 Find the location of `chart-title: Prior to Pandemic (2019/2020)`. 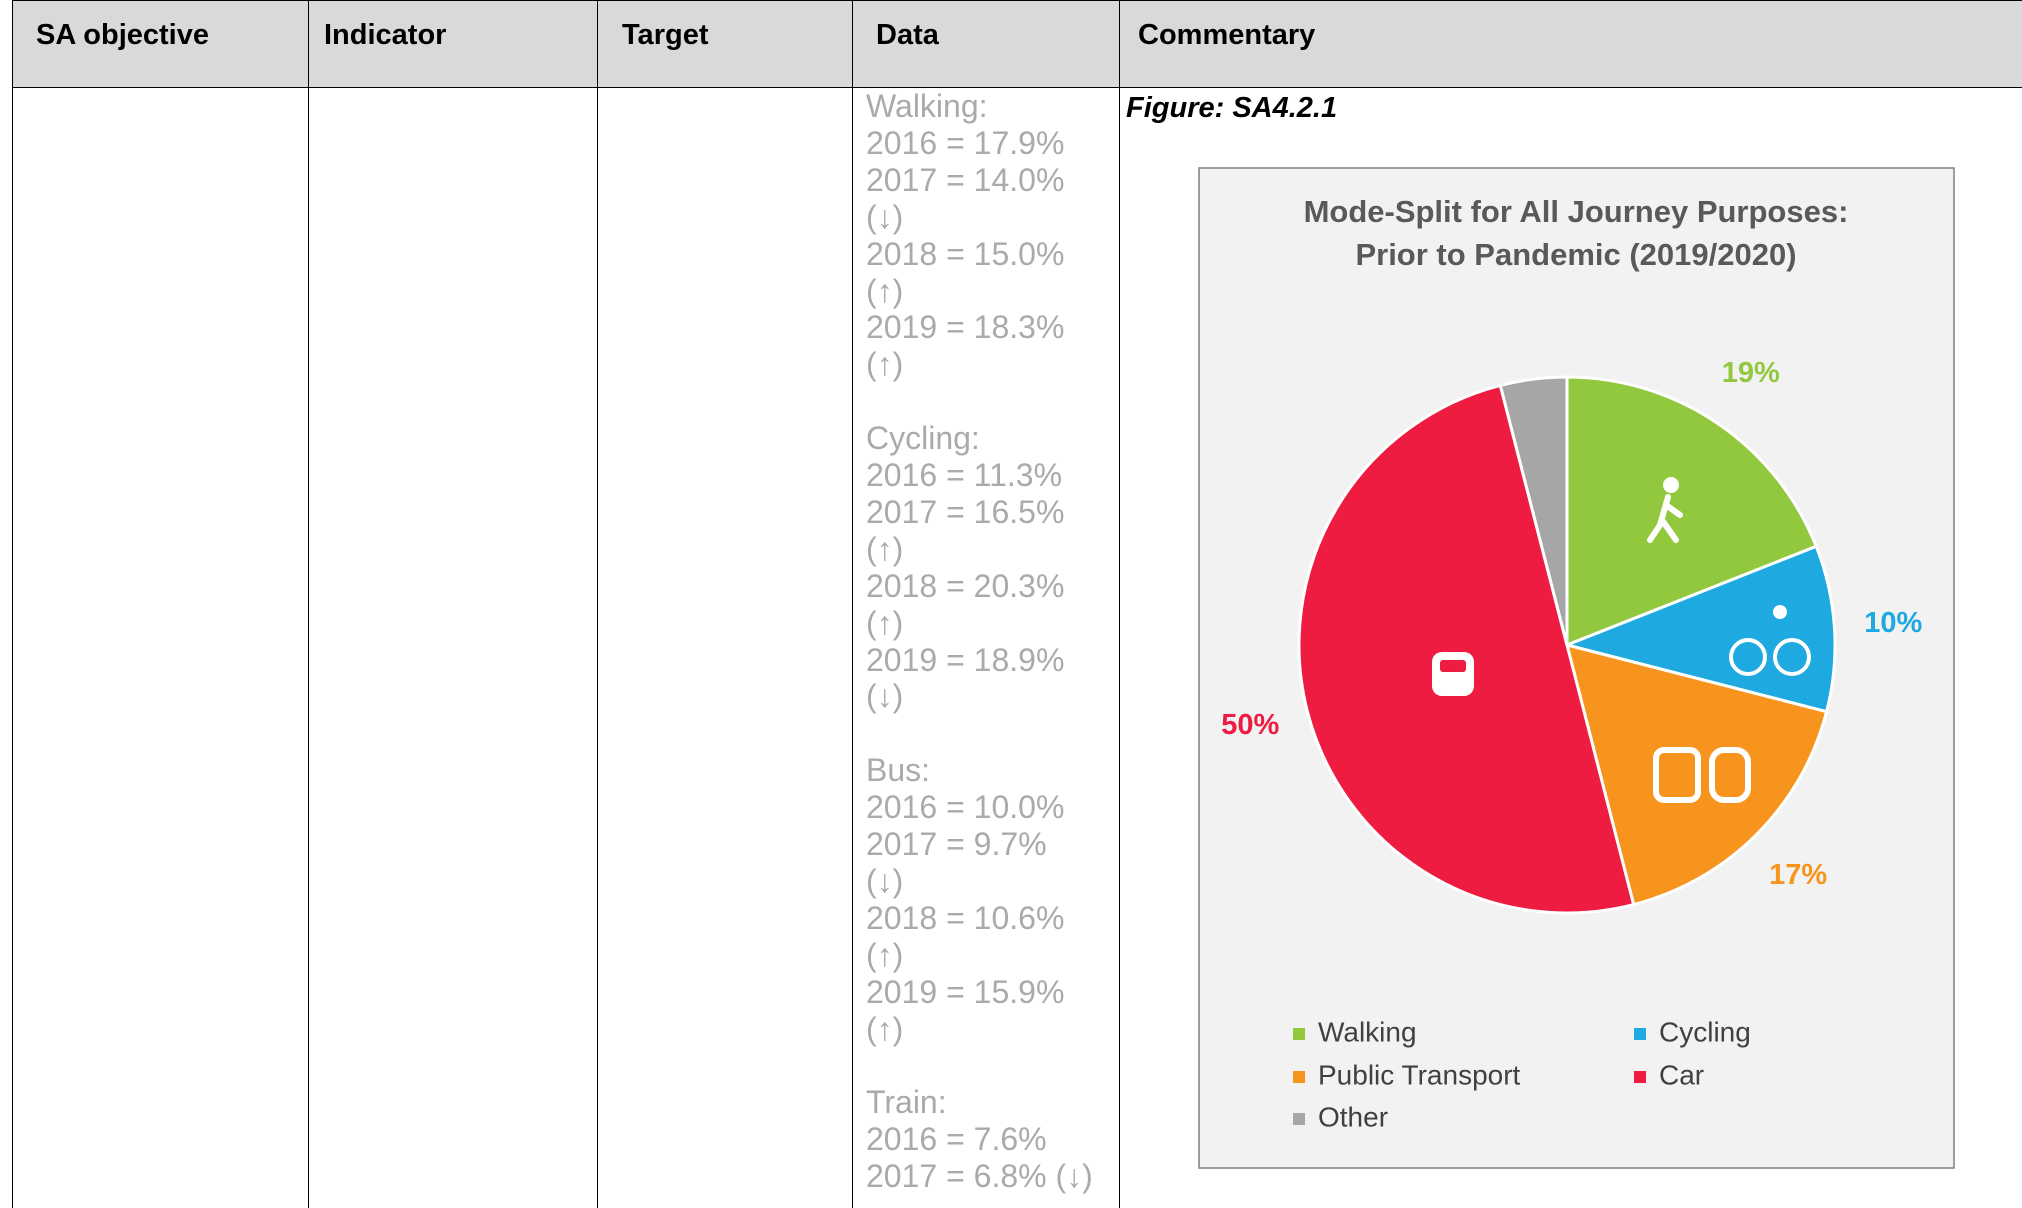

chart-title: Prior to Pandemic (2019/2020) is located at coordinates (1575, 254).